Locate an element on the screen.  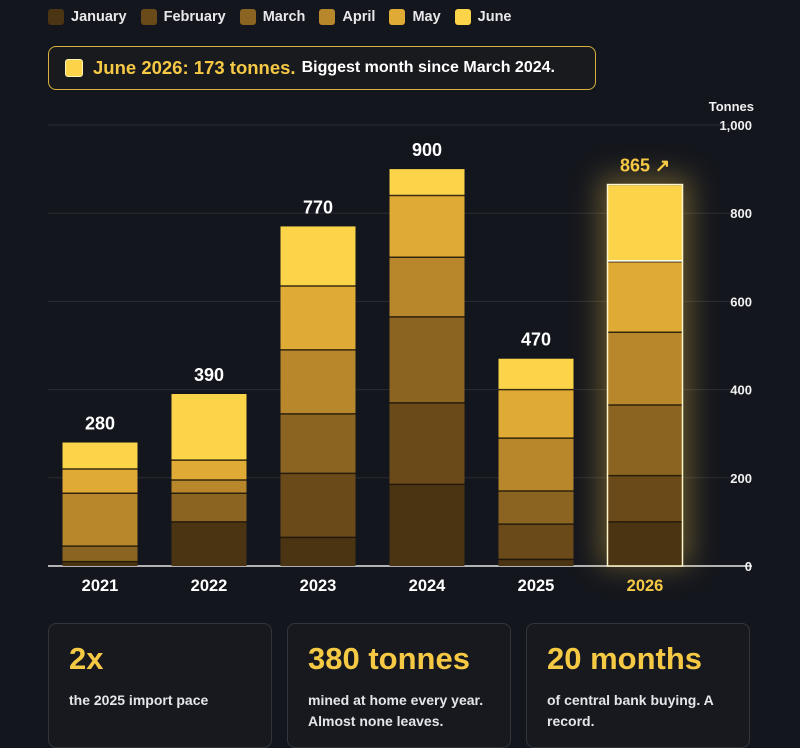
legend-label: May is located at coordinates (426, 17).